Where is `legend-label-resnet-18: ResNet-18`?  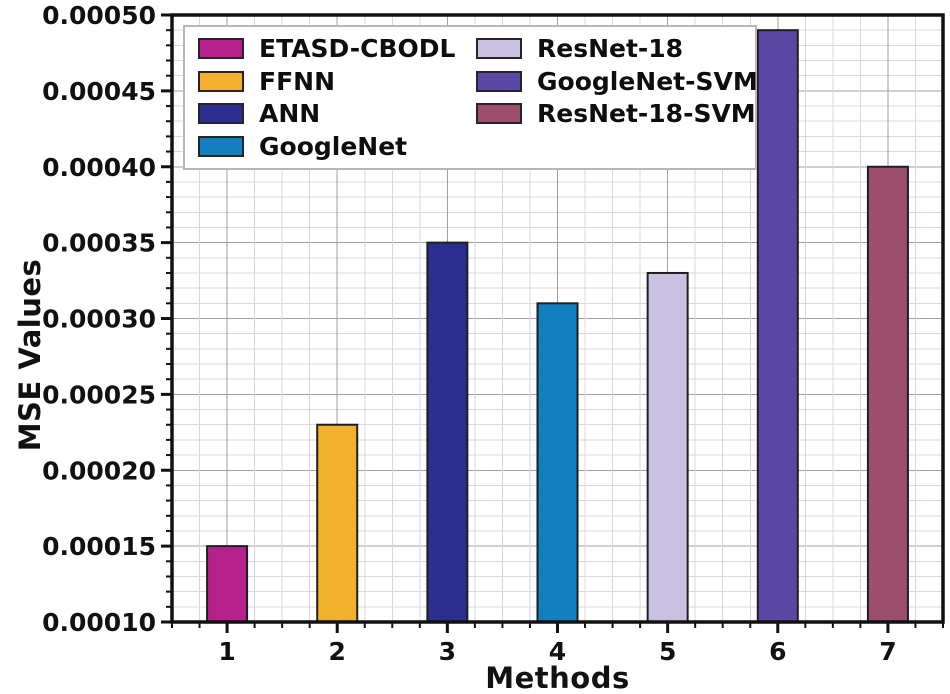
legend-label-resnet-18: ResNet-18 is located at coordinates (610, 48).